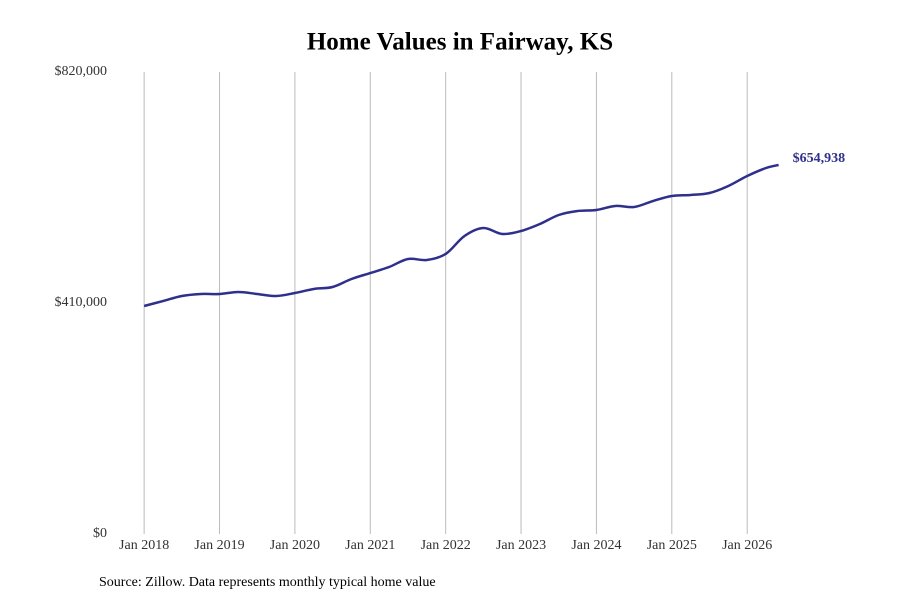  I want to click on chart-title: Home Values in Fairway, KS, so click(460, 42).